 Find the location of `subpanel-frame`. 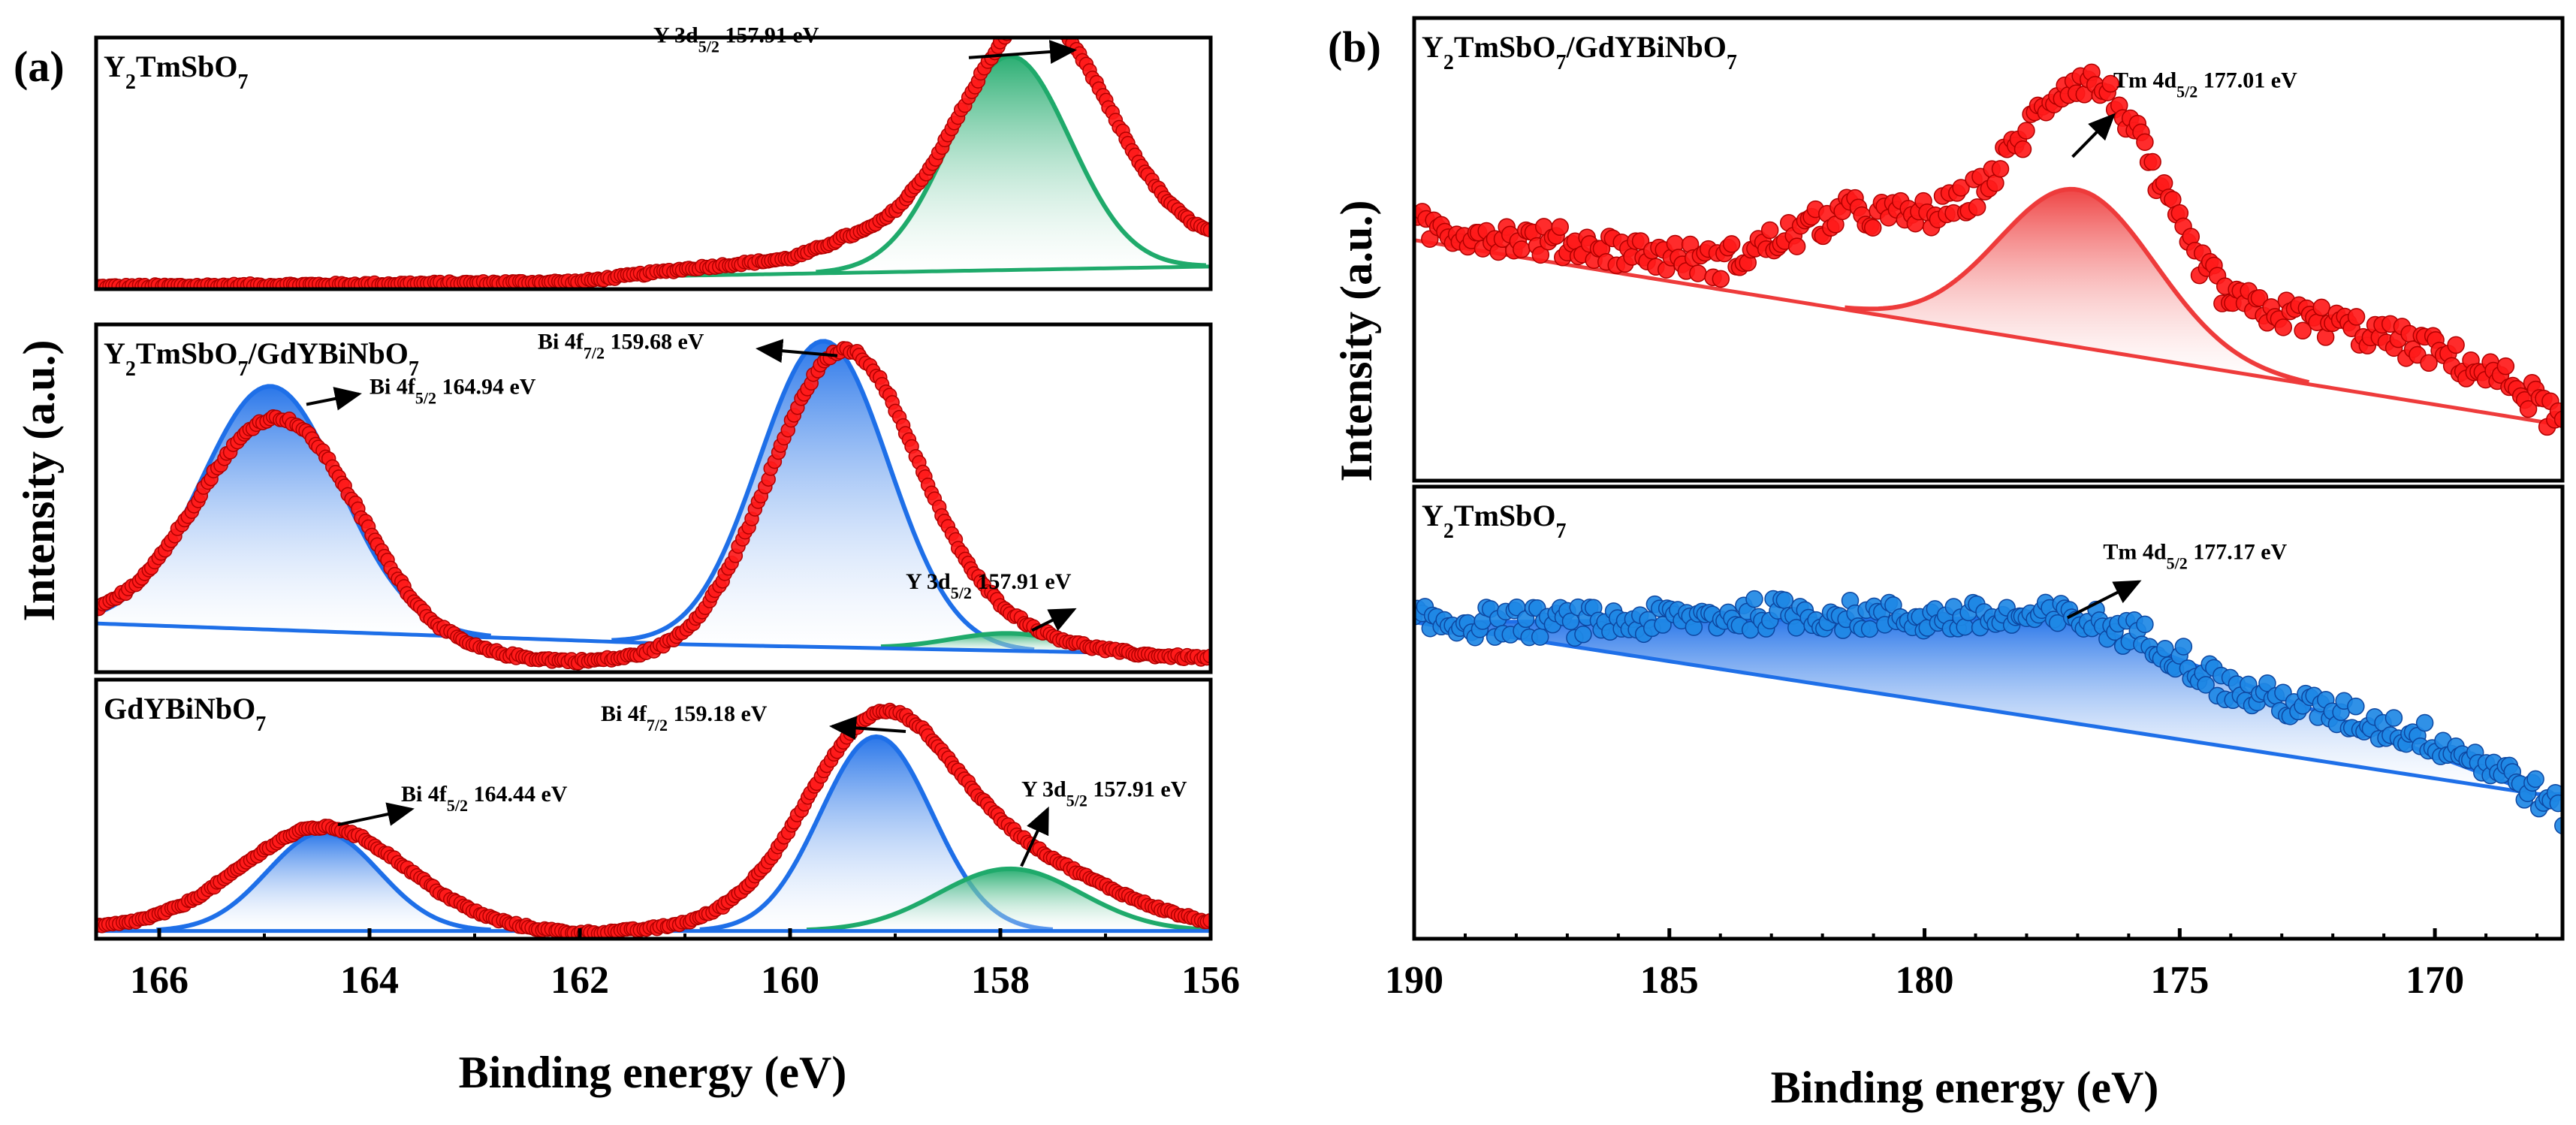

subpanel-frame is located at coordinates (653, 809).